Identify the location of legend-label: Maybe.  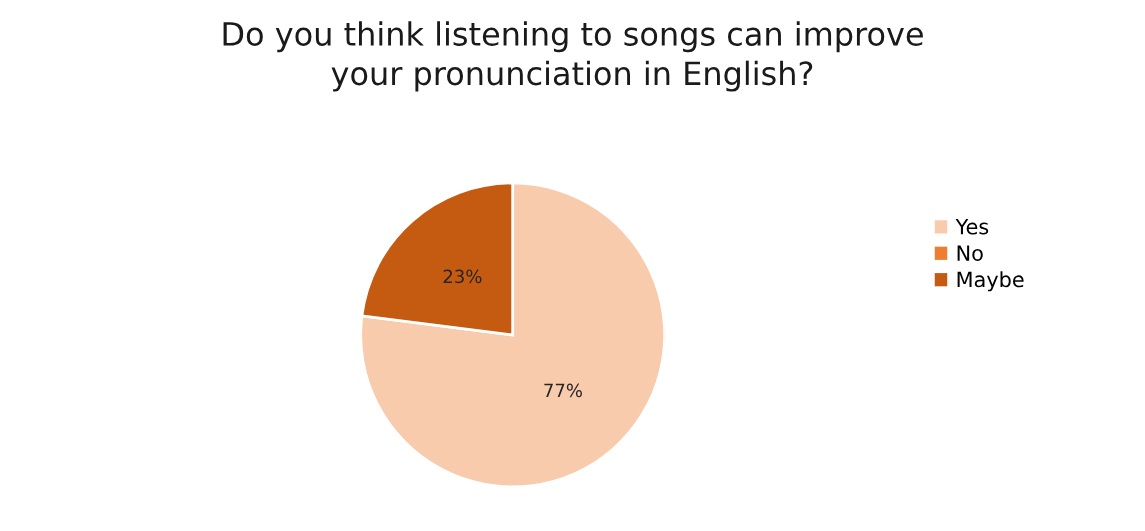
(990, 281).